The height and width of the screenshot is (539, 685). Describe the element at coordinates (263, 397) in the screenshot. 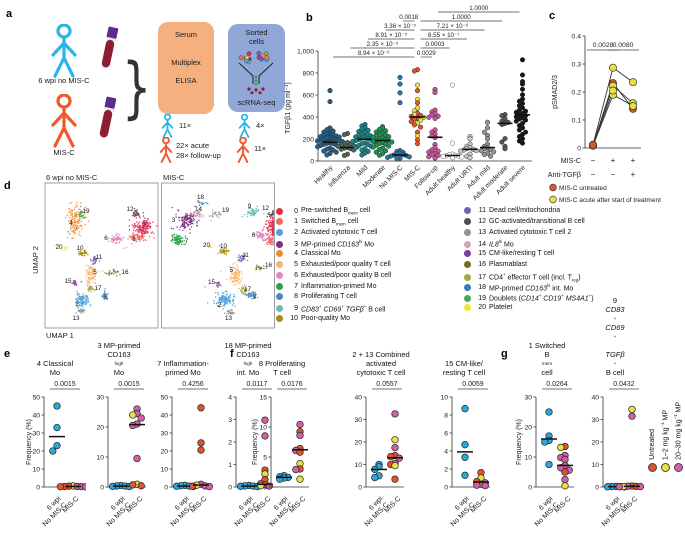

I see `y-tick-label: 15` at that location.